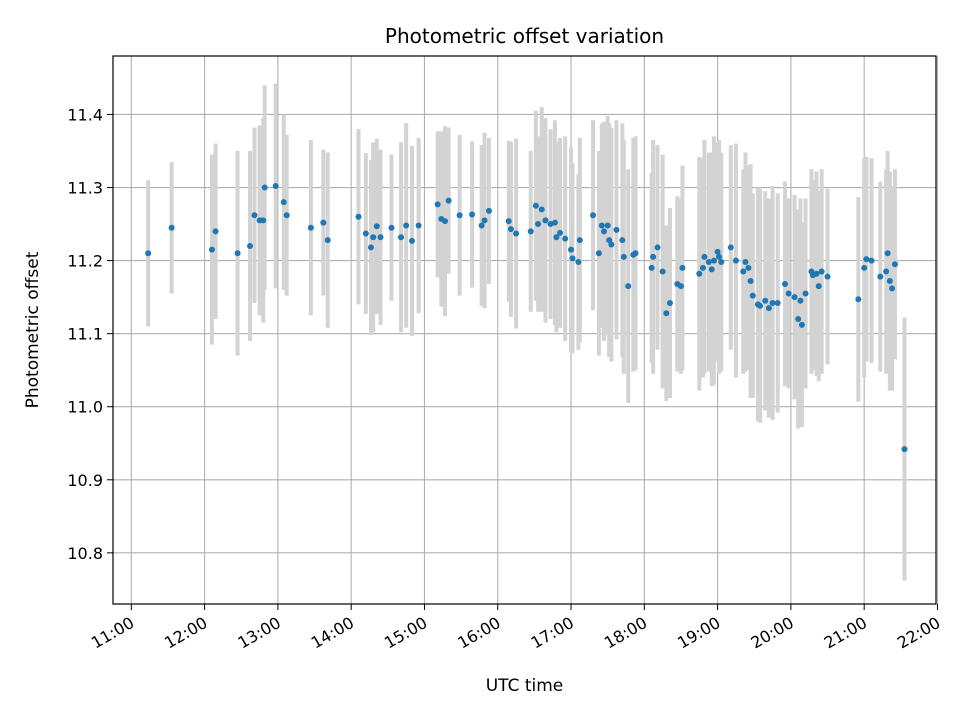 The height and width of the screenshot is (720, 960). Describe the element at coordinates (85, 334) in the screenshot. I see `y-tick-label: 11.1` at that location.